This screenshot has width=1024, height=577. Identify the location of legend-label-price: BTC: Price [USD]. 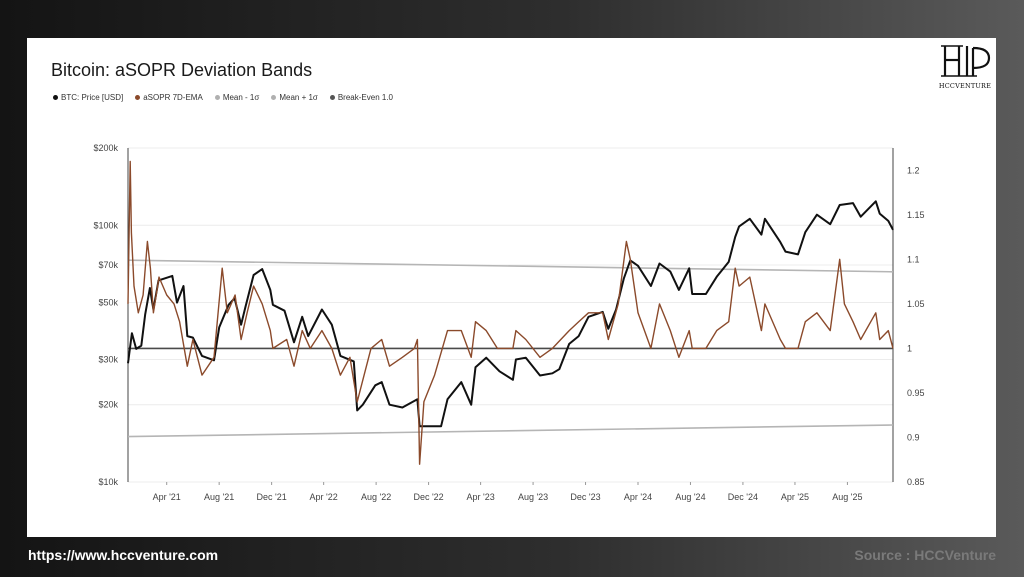
(92, 97).